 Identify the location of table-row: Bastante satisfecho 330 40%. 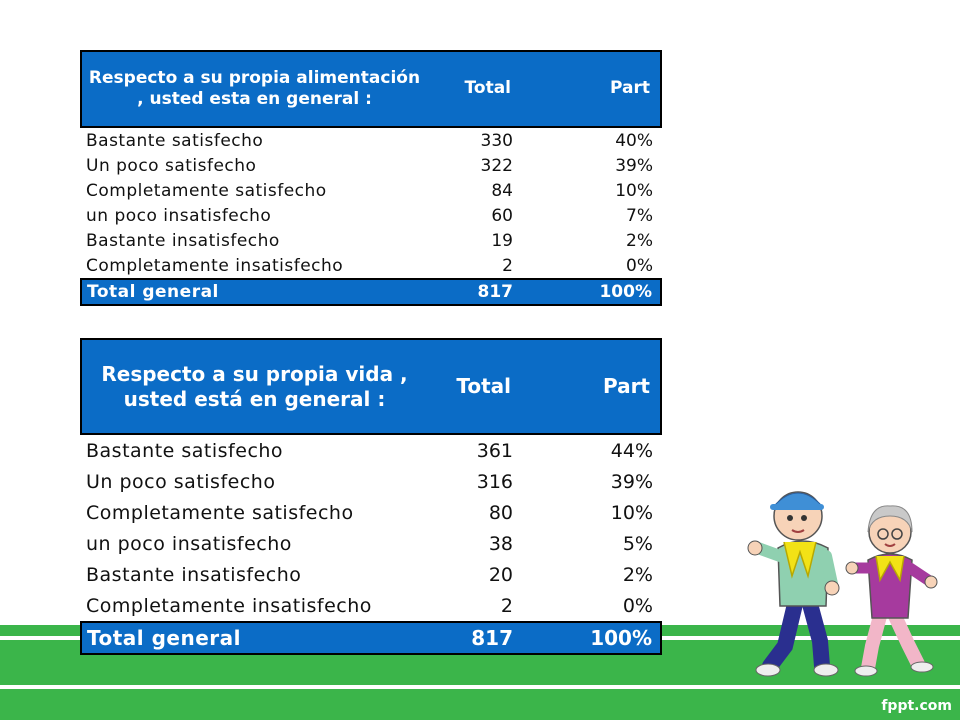
(371, 140).